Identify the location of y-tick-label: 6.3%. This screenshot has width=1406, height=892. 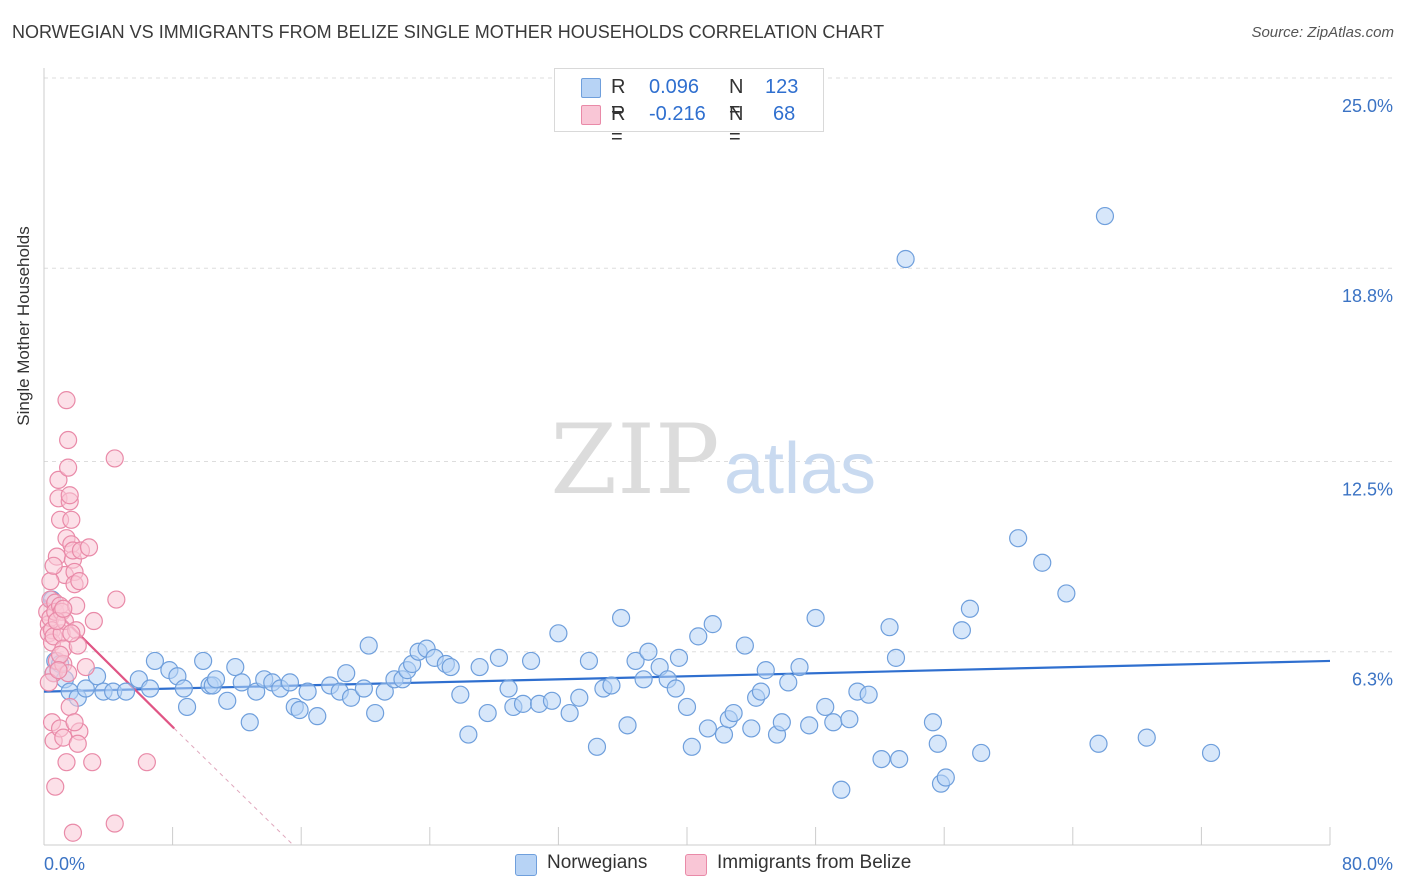
(1372, 680).